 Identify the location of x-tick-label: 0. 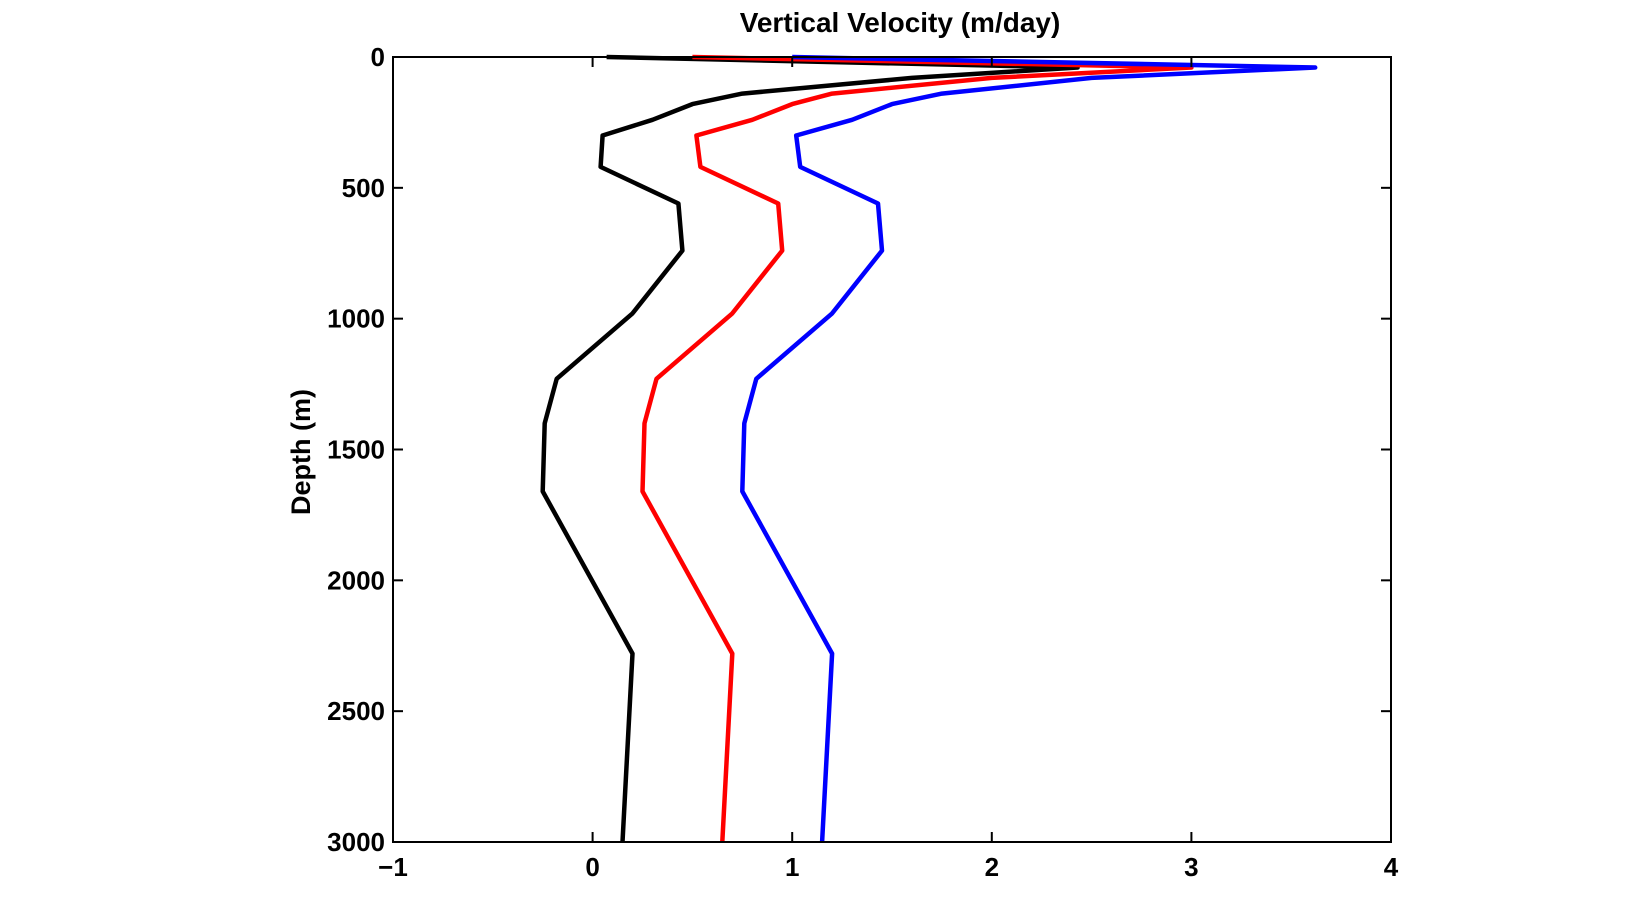
(592, 867).